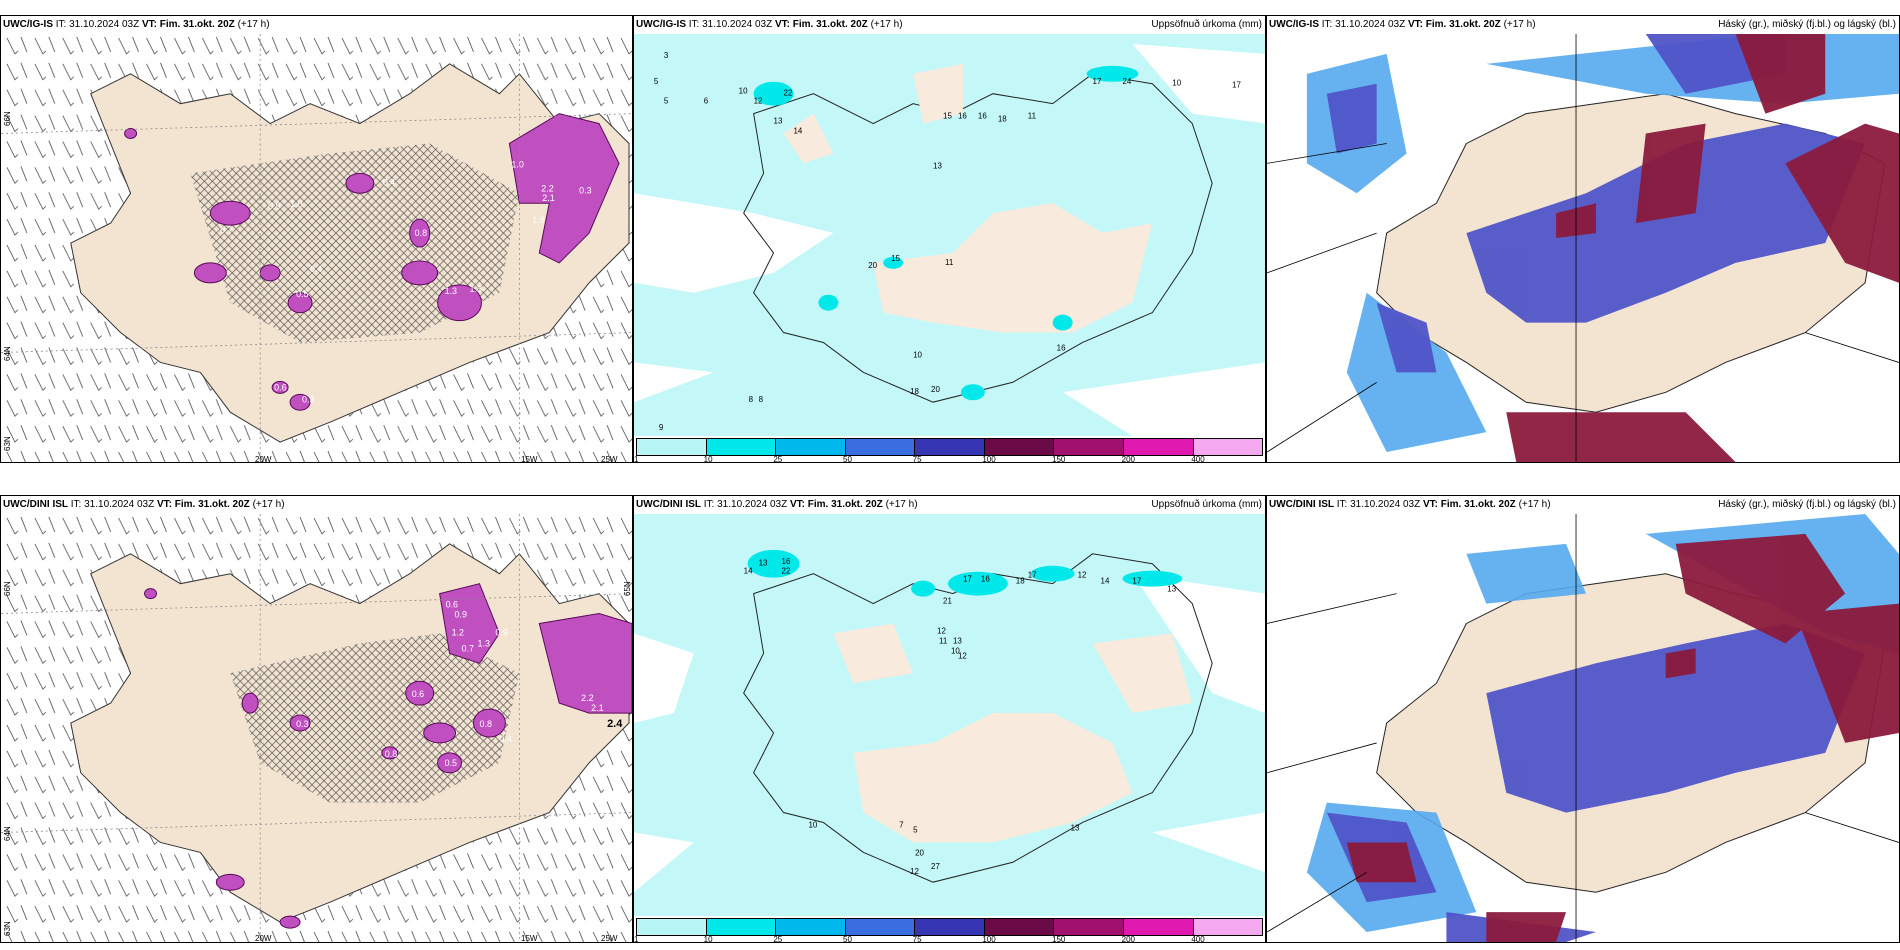  I want to click on svg-text: 1.9, so click(538, 220).